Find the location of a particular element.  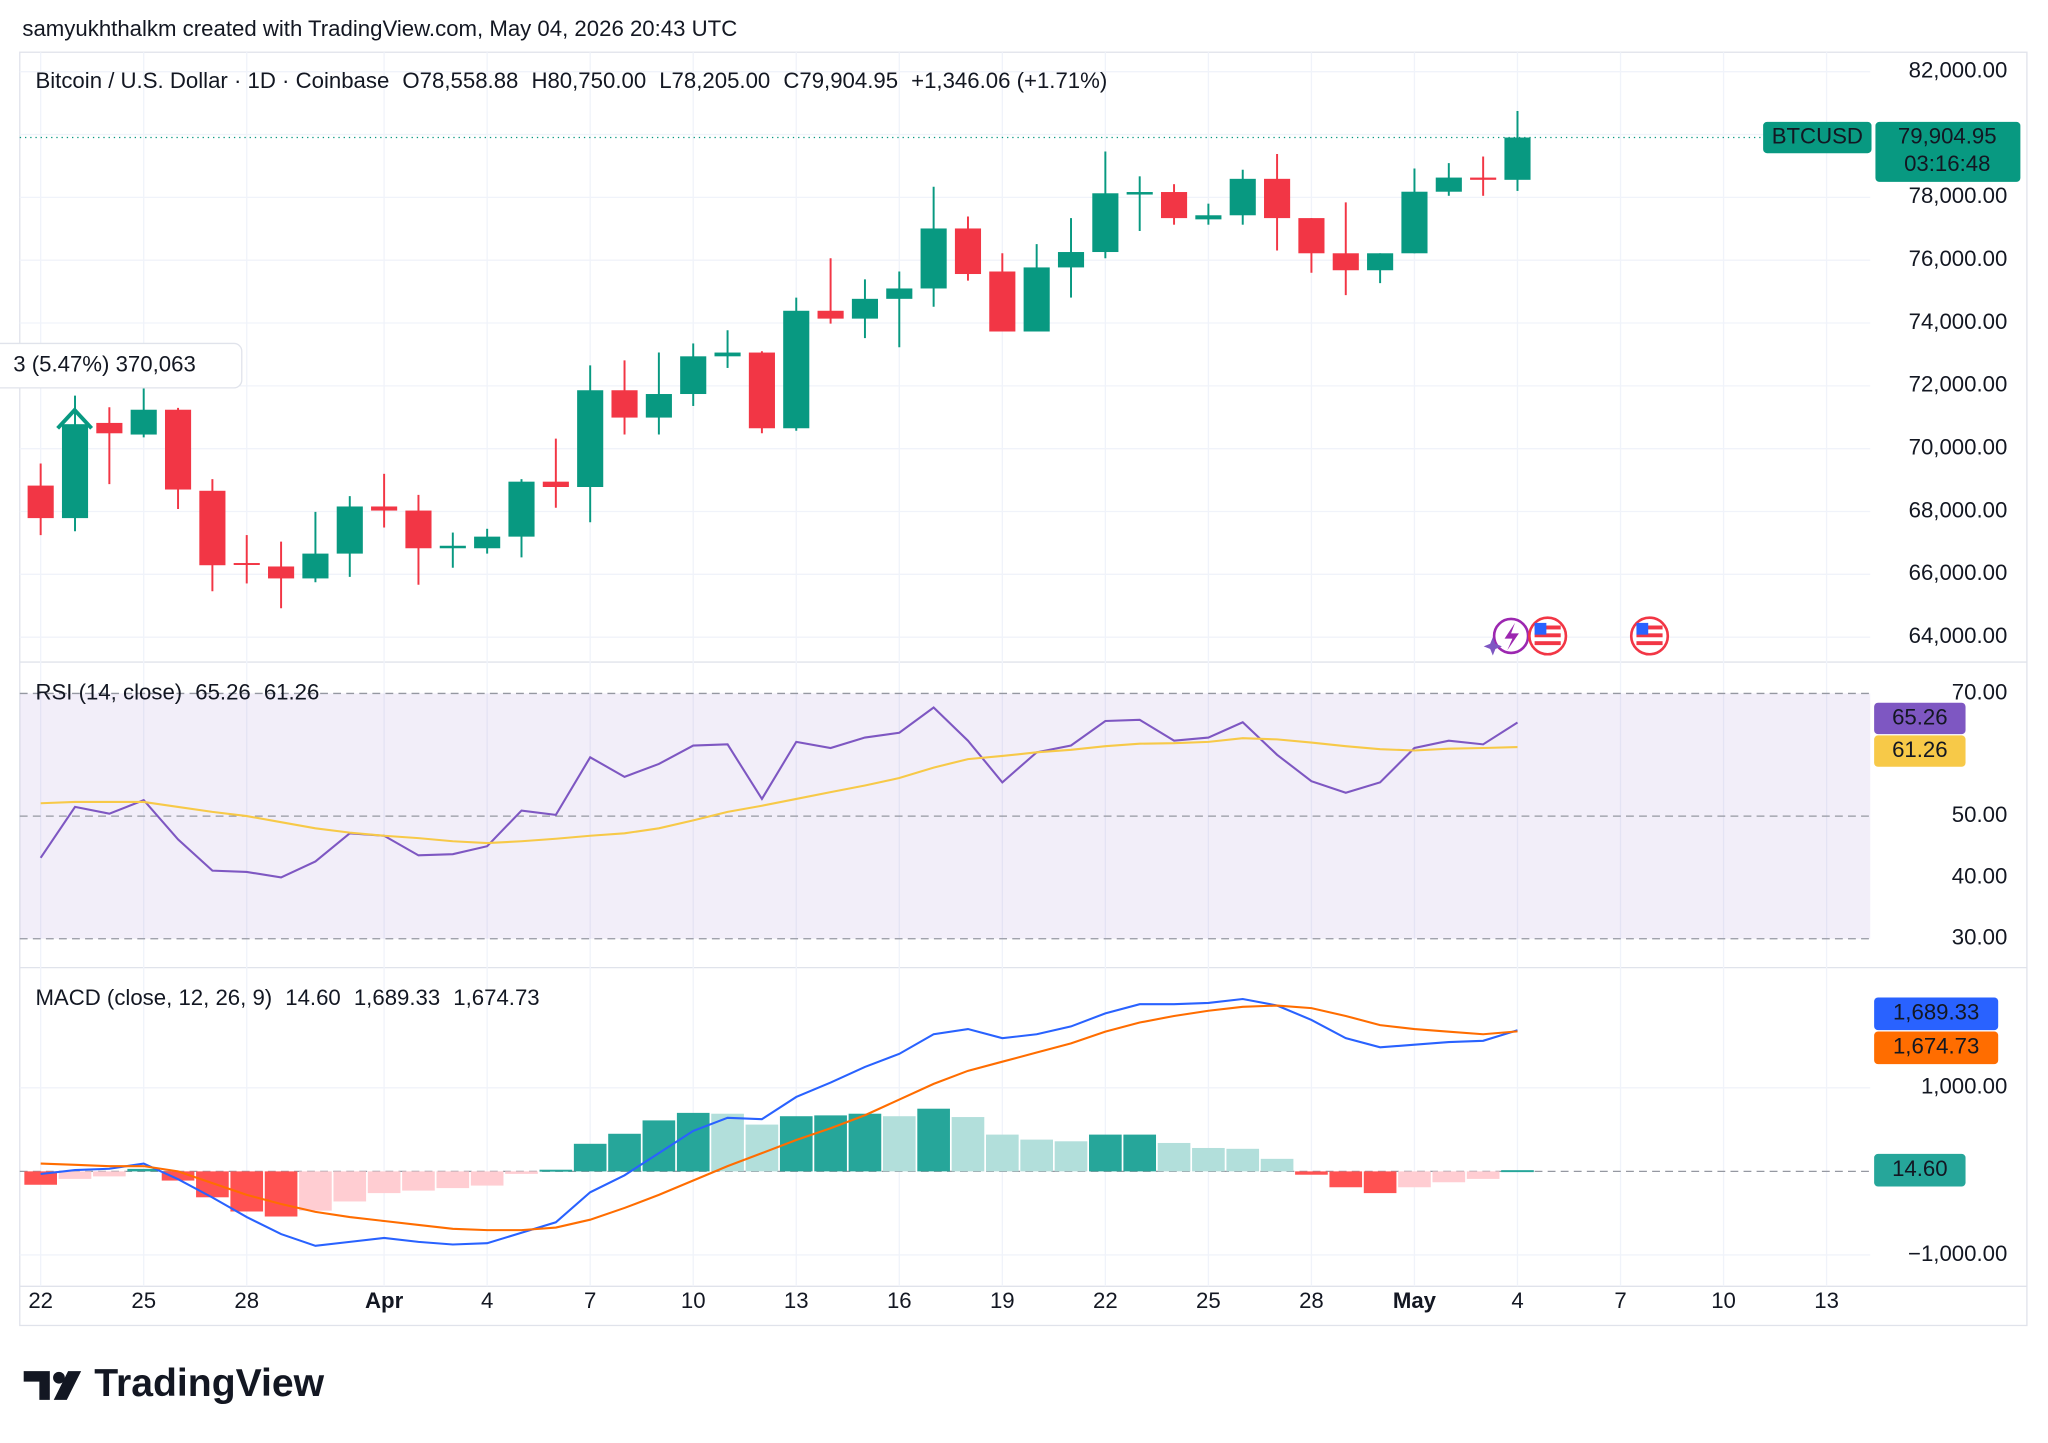

macd-value-tag: 1,674.73 is located at coordinates (1936, 1046).